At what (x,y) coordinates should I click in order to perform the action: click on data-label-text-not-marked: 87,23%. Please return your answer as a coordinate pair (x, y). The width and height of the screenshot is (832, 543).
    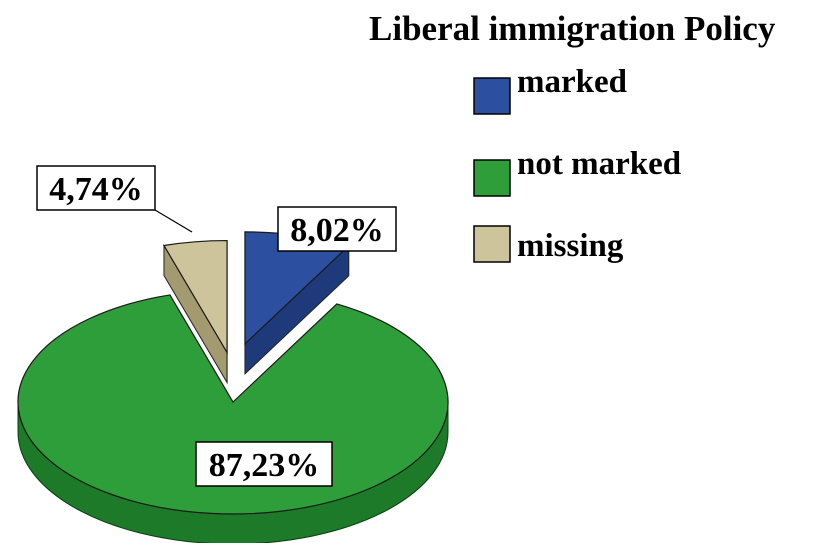
    Looking at the image, I should click on (264, 465).